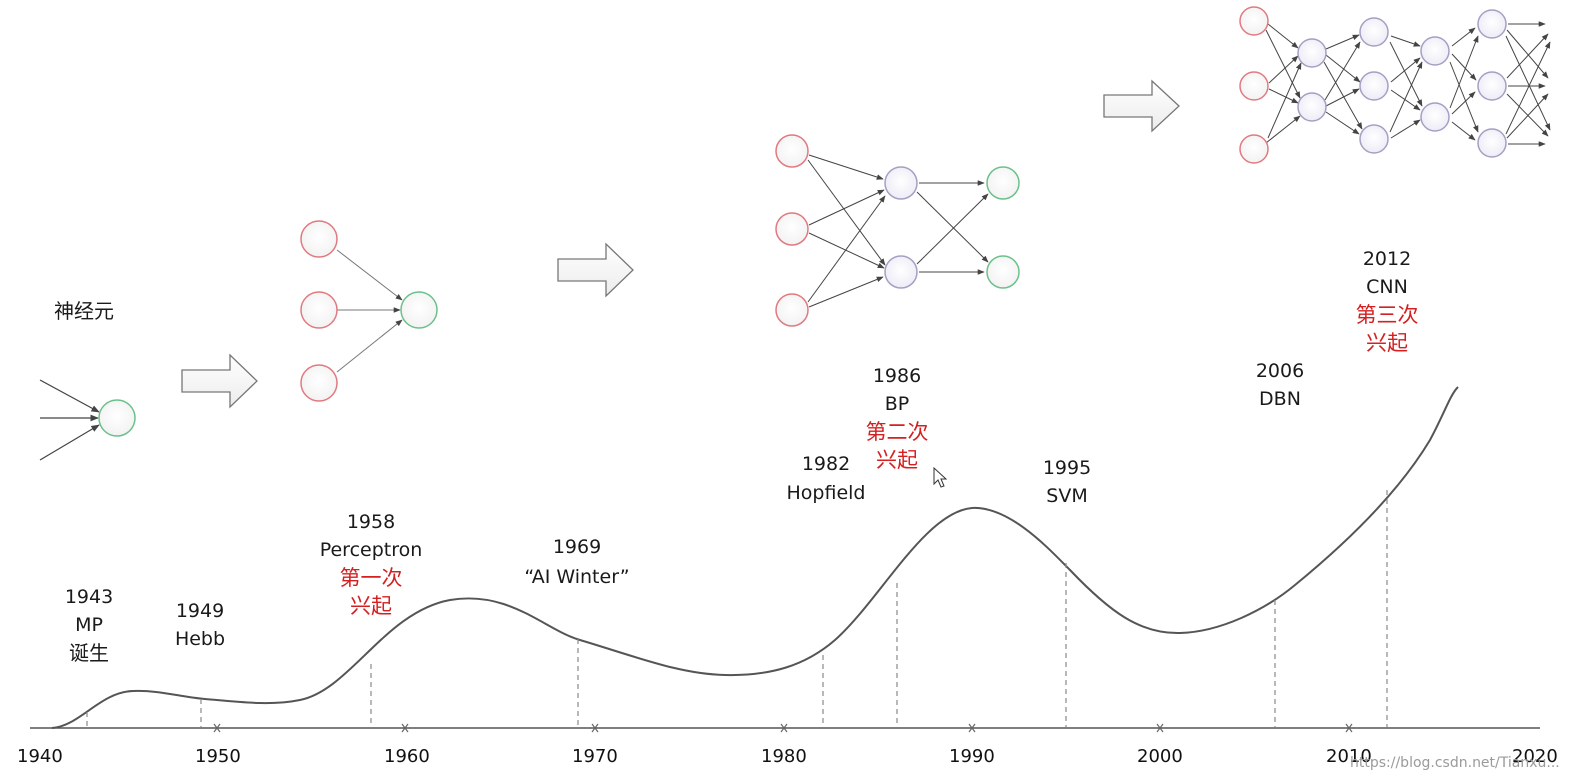  Describe the element at coordinates (826, 493) in the screenshot. I see `event-name: Hopfield` at that location.